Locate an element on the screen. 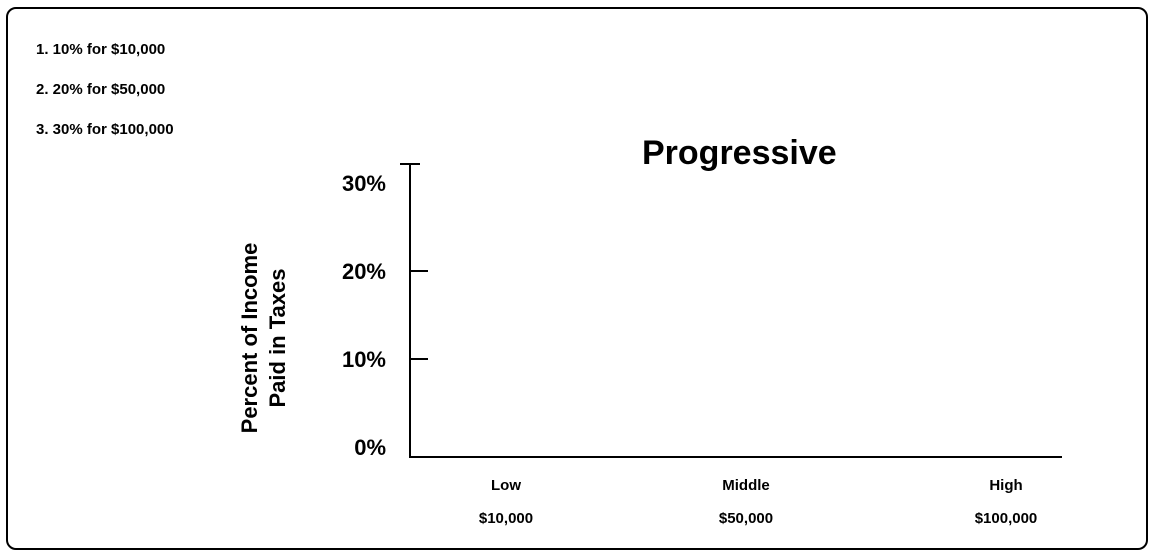  x-category-income: $100,000 is located at coordinates (1006, 518).